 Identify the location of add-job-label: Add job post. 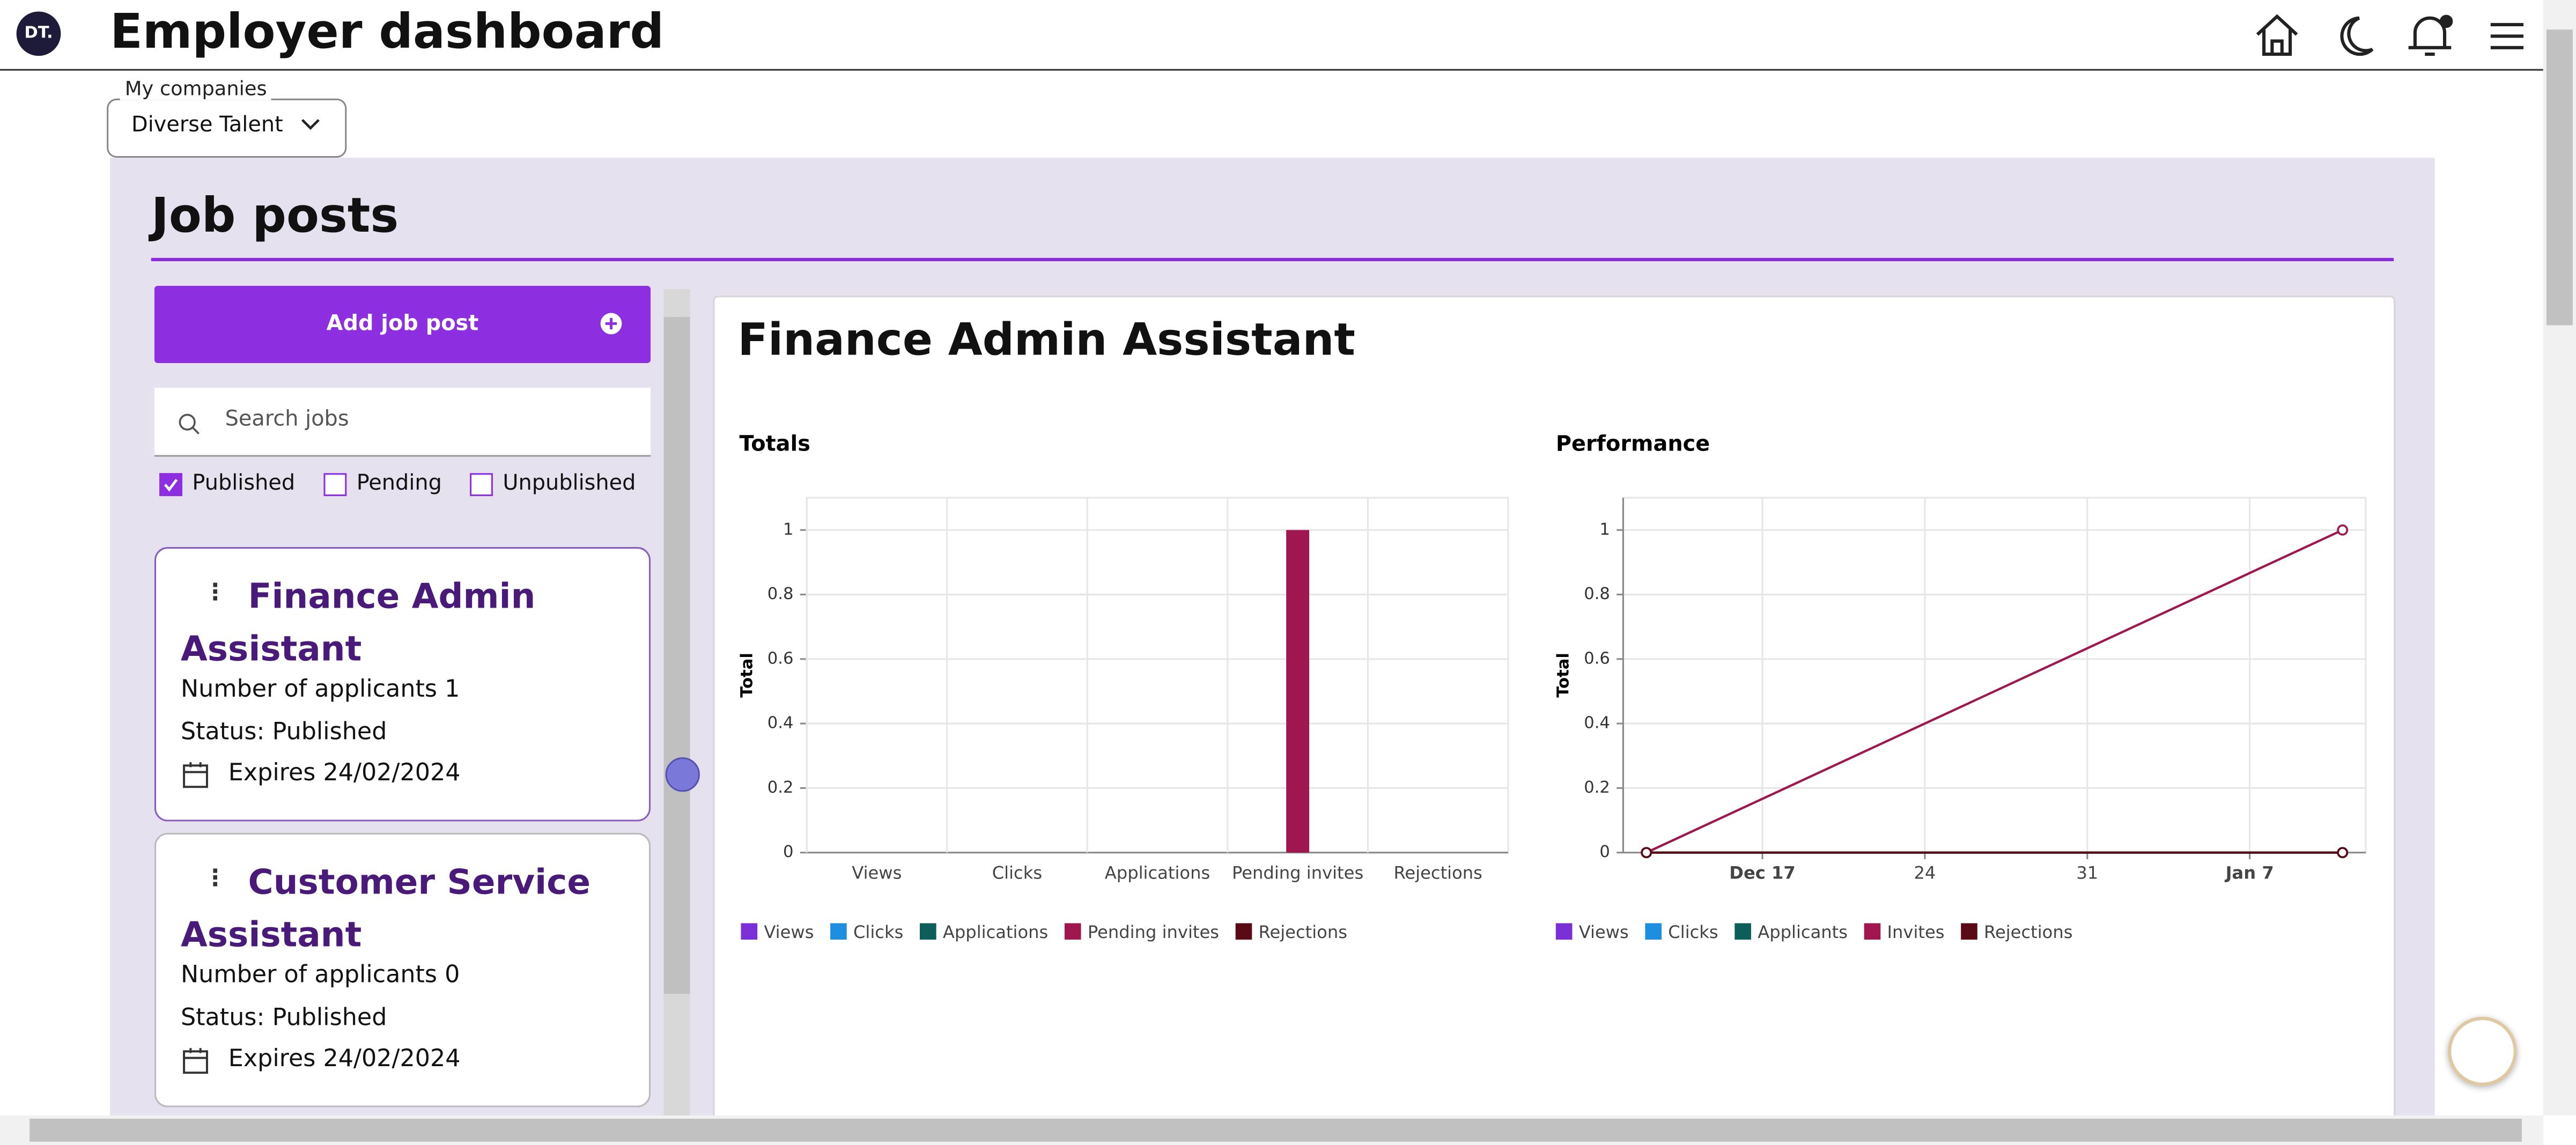
(402, 325).